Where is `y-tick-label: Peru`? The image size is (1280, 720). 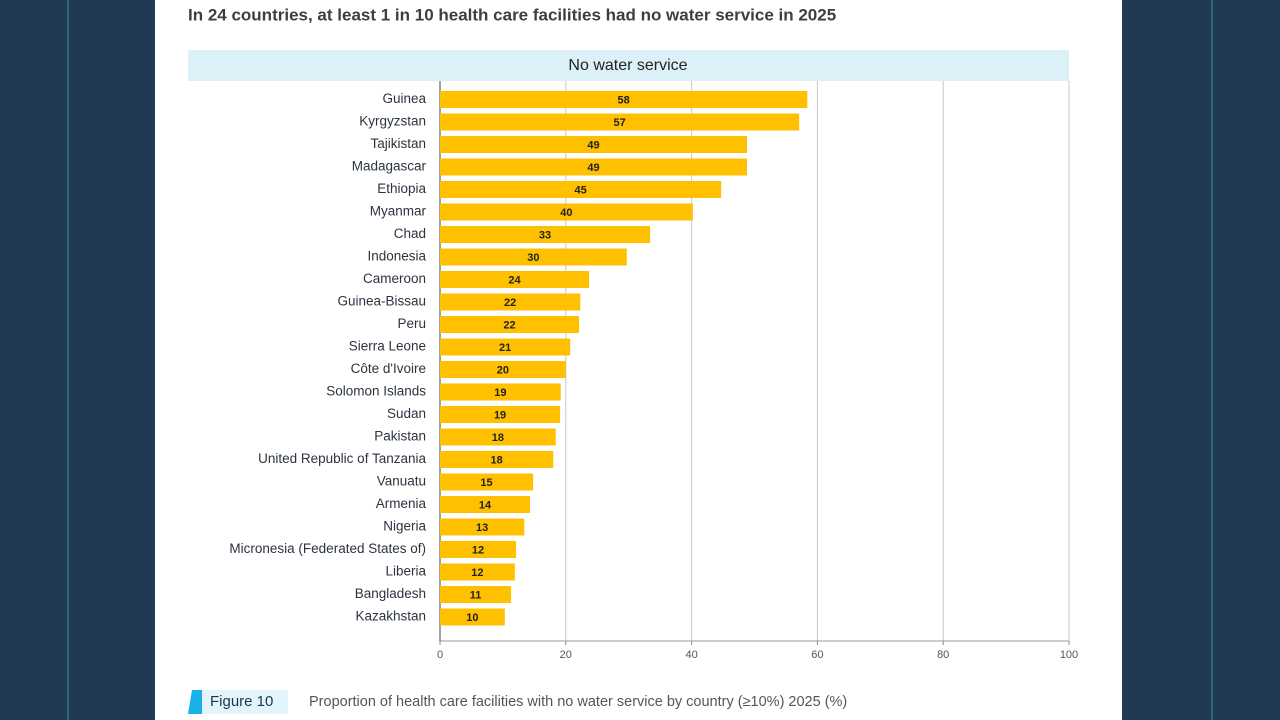 y-tick-label: Peru is located at coordinates (411, 323).